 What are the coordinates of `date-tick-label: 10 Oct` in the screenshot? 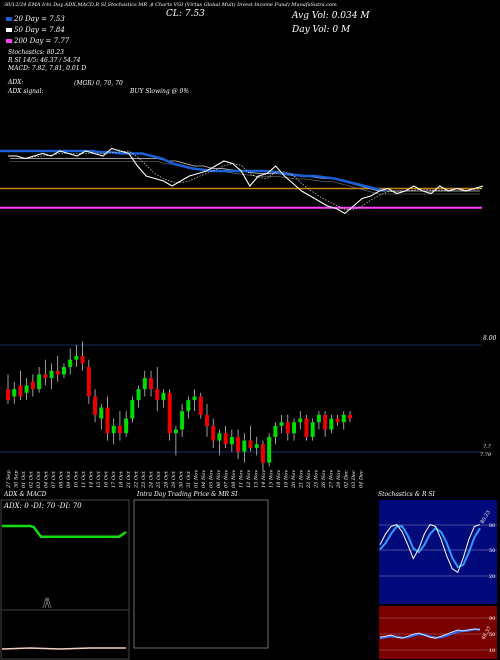 It's located at (77, 479).